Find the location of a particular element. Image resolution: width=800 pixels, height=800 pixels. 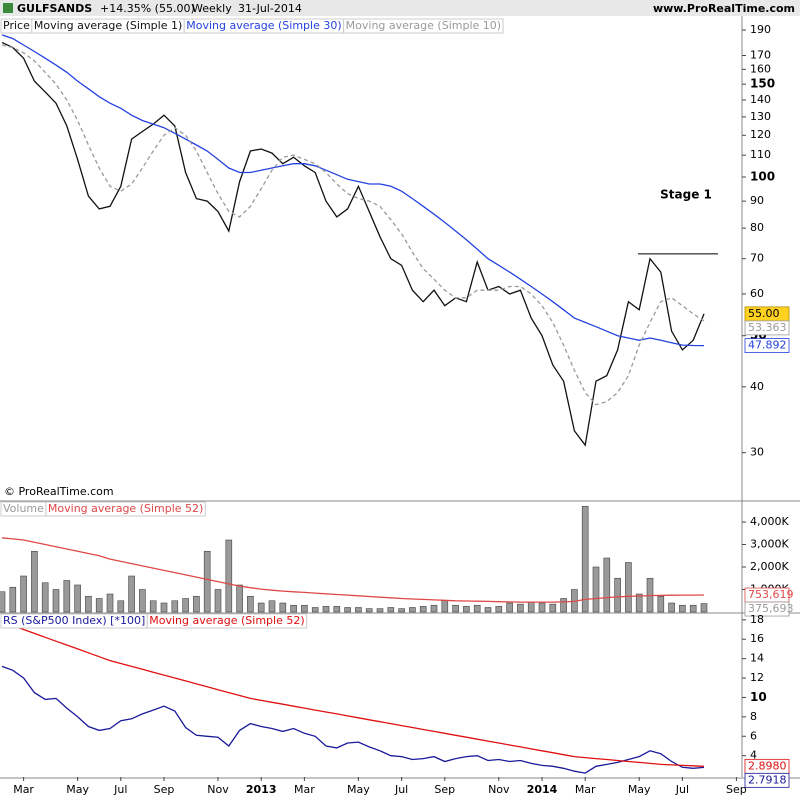

symbol: GULFSANDS is located at coordinates (54, 8).